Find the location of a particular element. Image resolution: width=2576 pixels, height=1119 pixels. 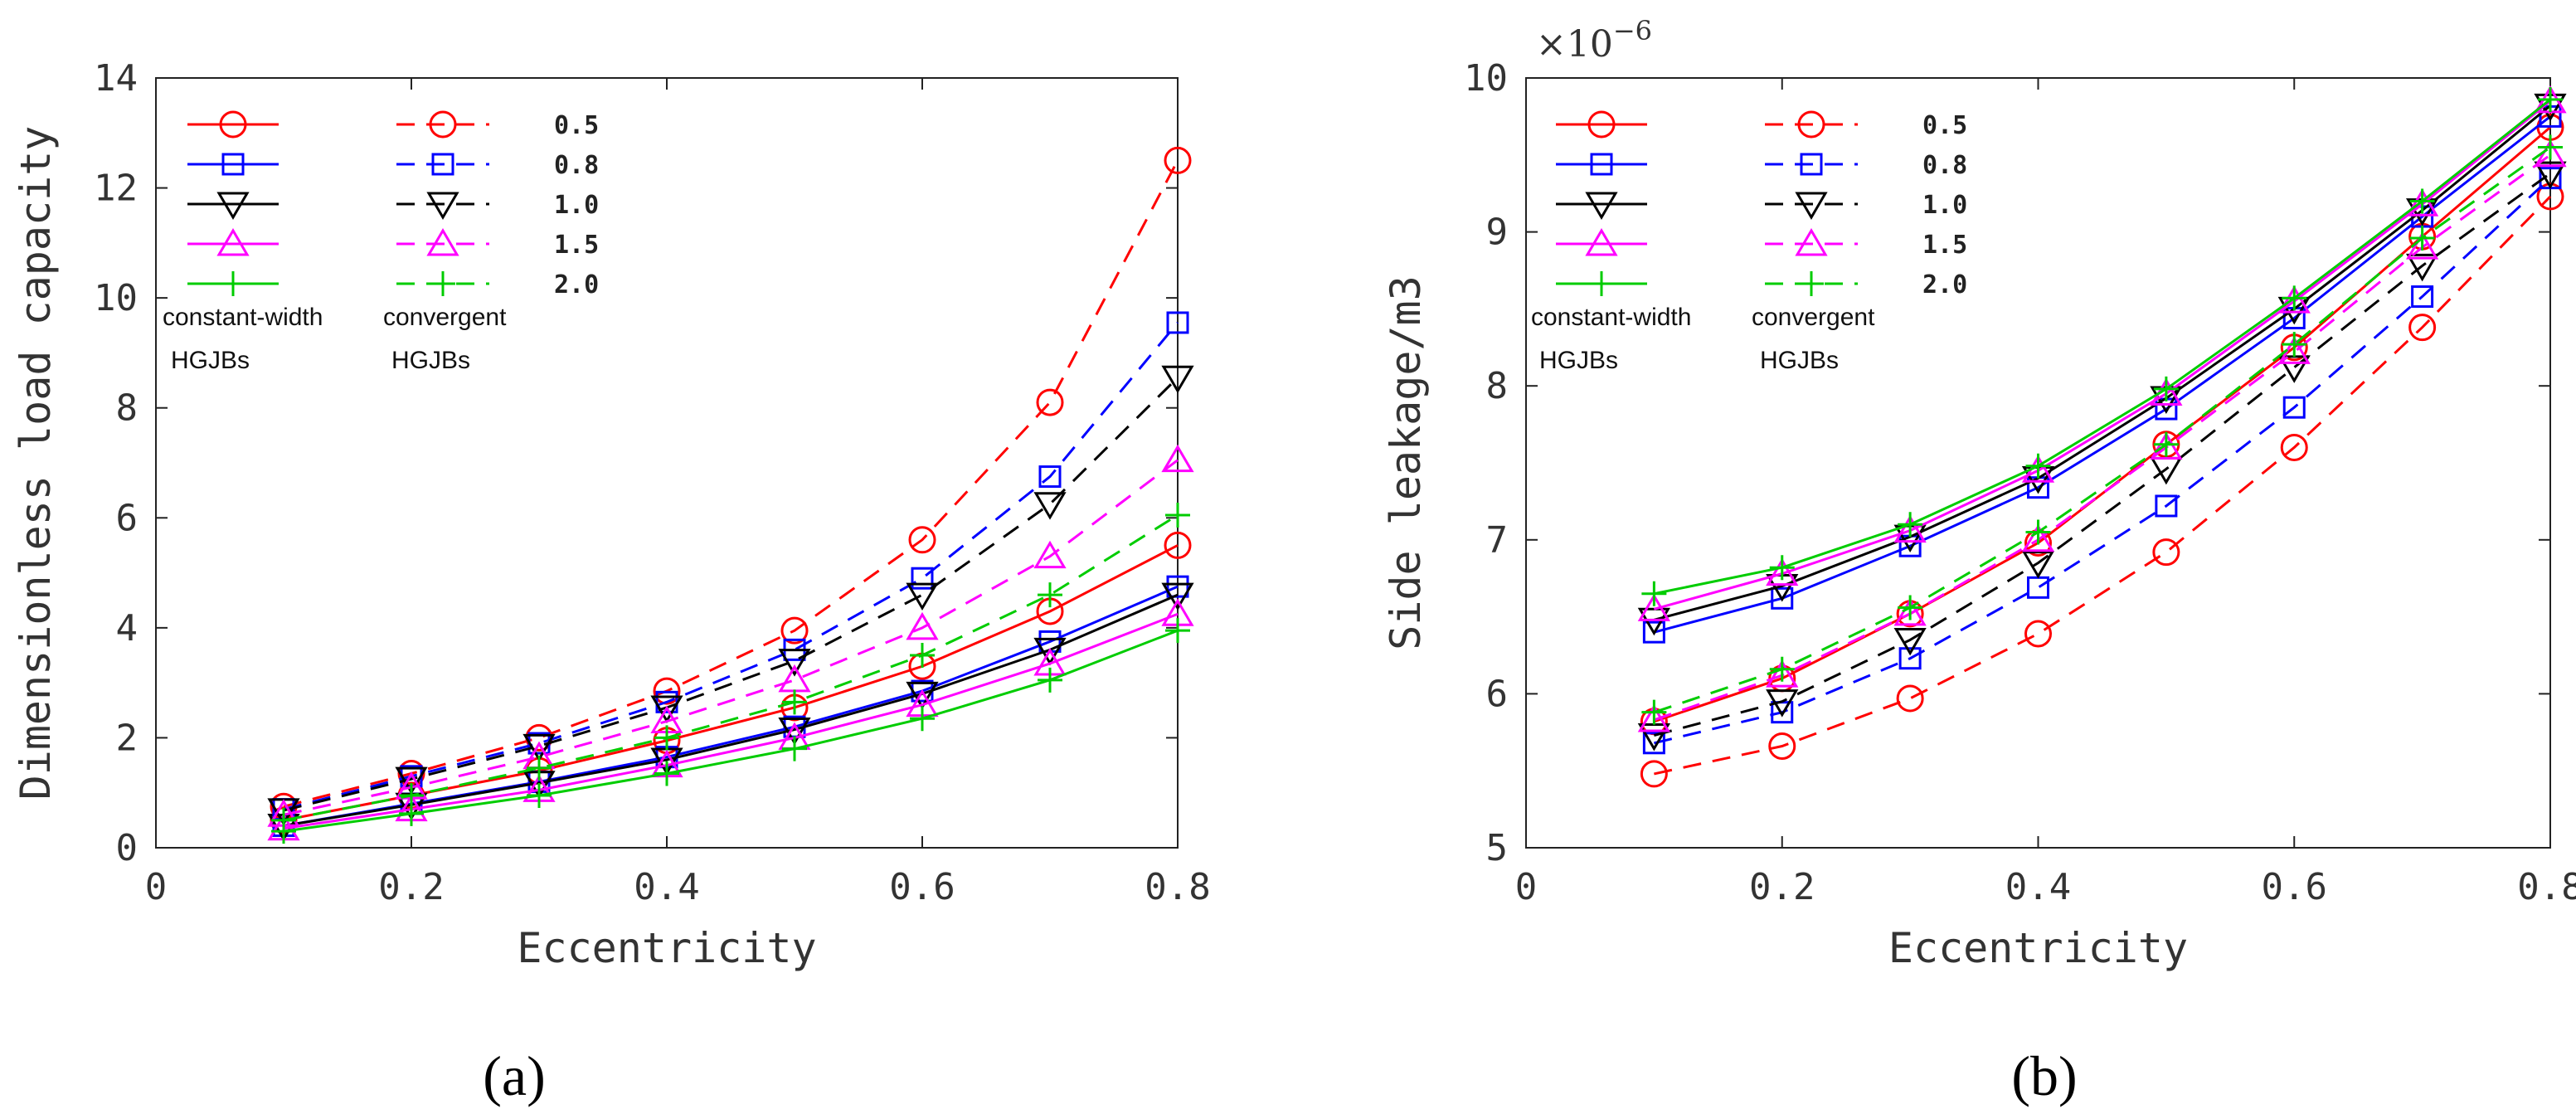

legend-entry-label: 2.0 is located at coordinates (576, 284).